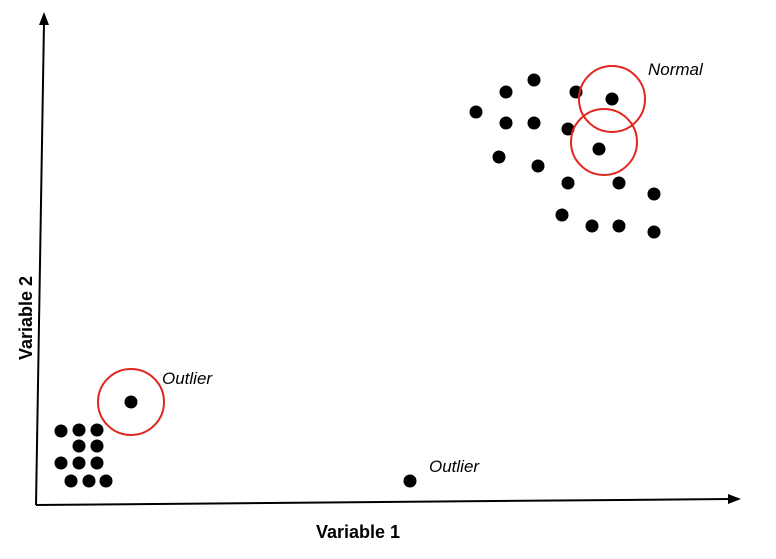 The height and width of the screenshot is (559, 776). Describe the element at coordinates (44, 18) in the screenshot. I see `y-axis-arrowhead` at that location.